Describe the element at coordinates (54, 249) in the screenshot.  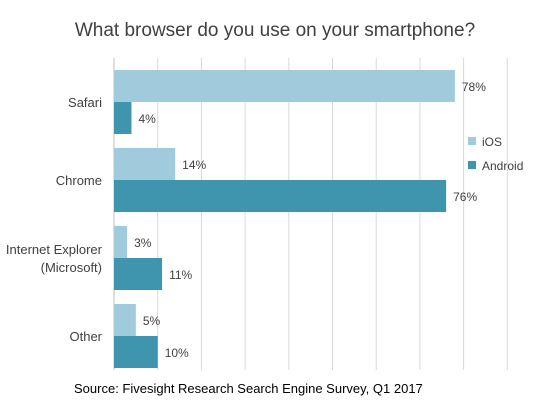
I see `category-label: Internet Explorer` at that location.